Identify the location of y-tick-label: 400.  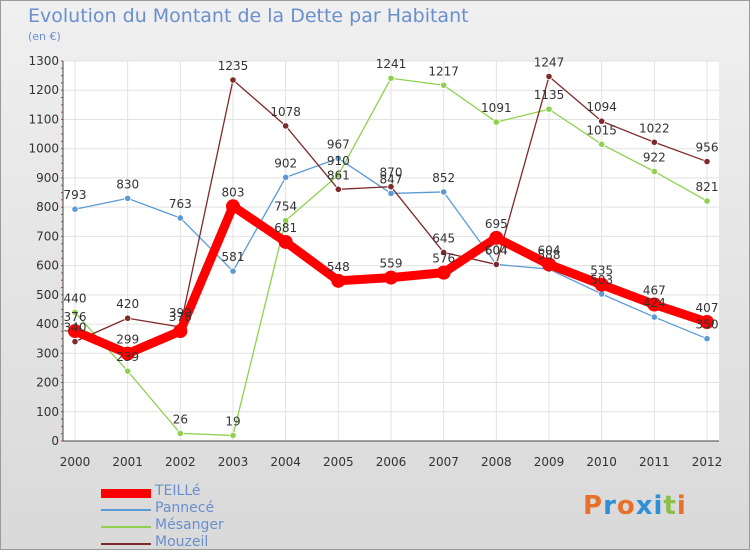
(47, 324).